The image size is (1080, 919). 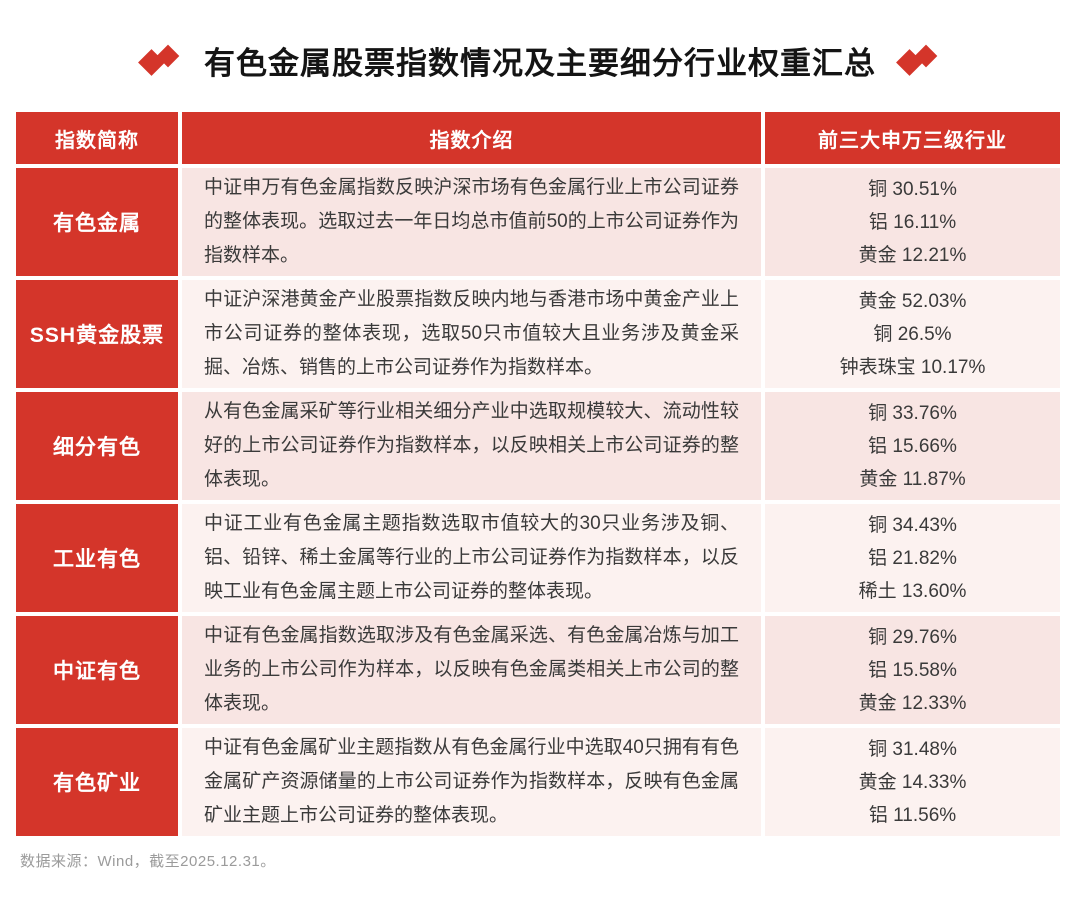 I want to click on column-header-index-name: 指数简称, so click(x=97, y=138).